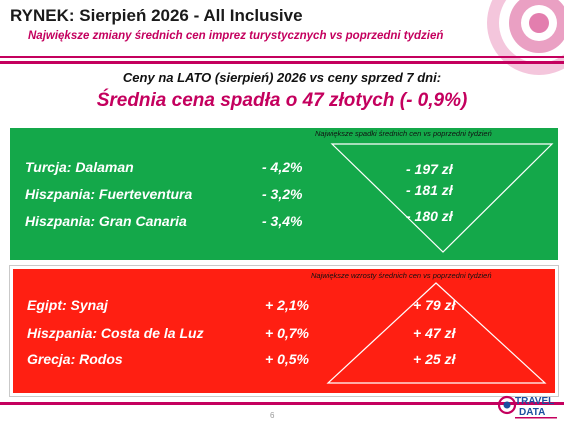 The image size is (564, 423). What do you see at coordinates (282, 62) in the screenshot?
I see `header-divider-thick` at bounding box center [282, 62].